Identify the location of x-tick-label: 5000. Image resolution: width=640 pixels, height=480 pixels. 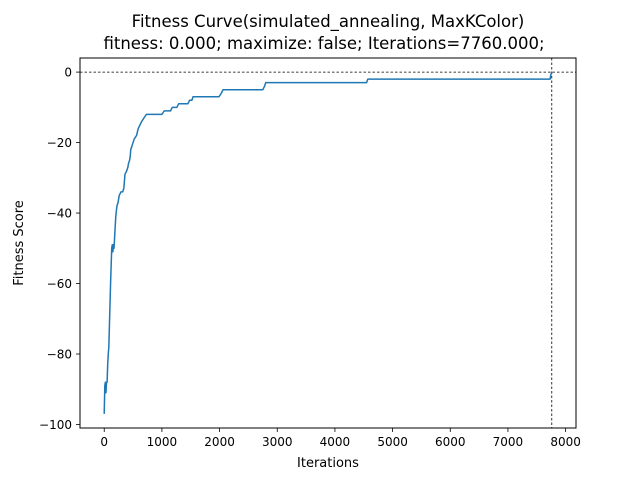
(392, 442).